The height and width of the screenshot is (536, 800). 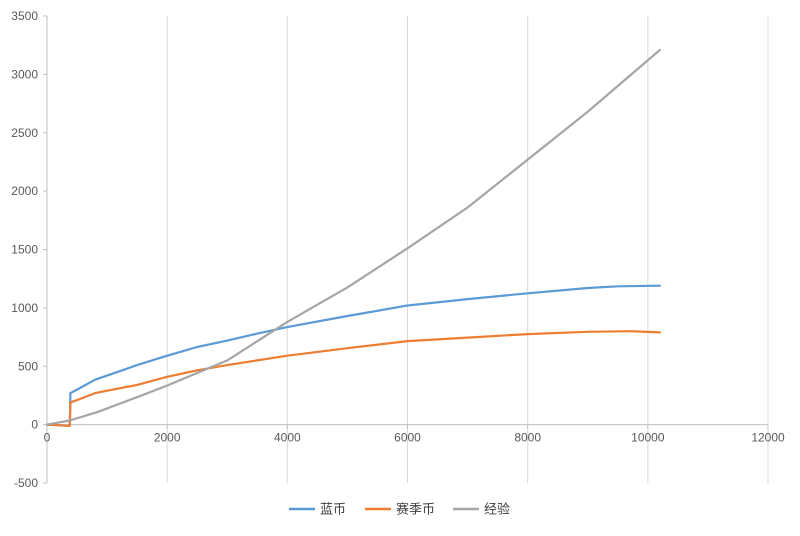 What do you see at coordinates (333, 509) in the screenshot?
I see `legend-label-0: 蓝币` at bounding box center [333, 509].